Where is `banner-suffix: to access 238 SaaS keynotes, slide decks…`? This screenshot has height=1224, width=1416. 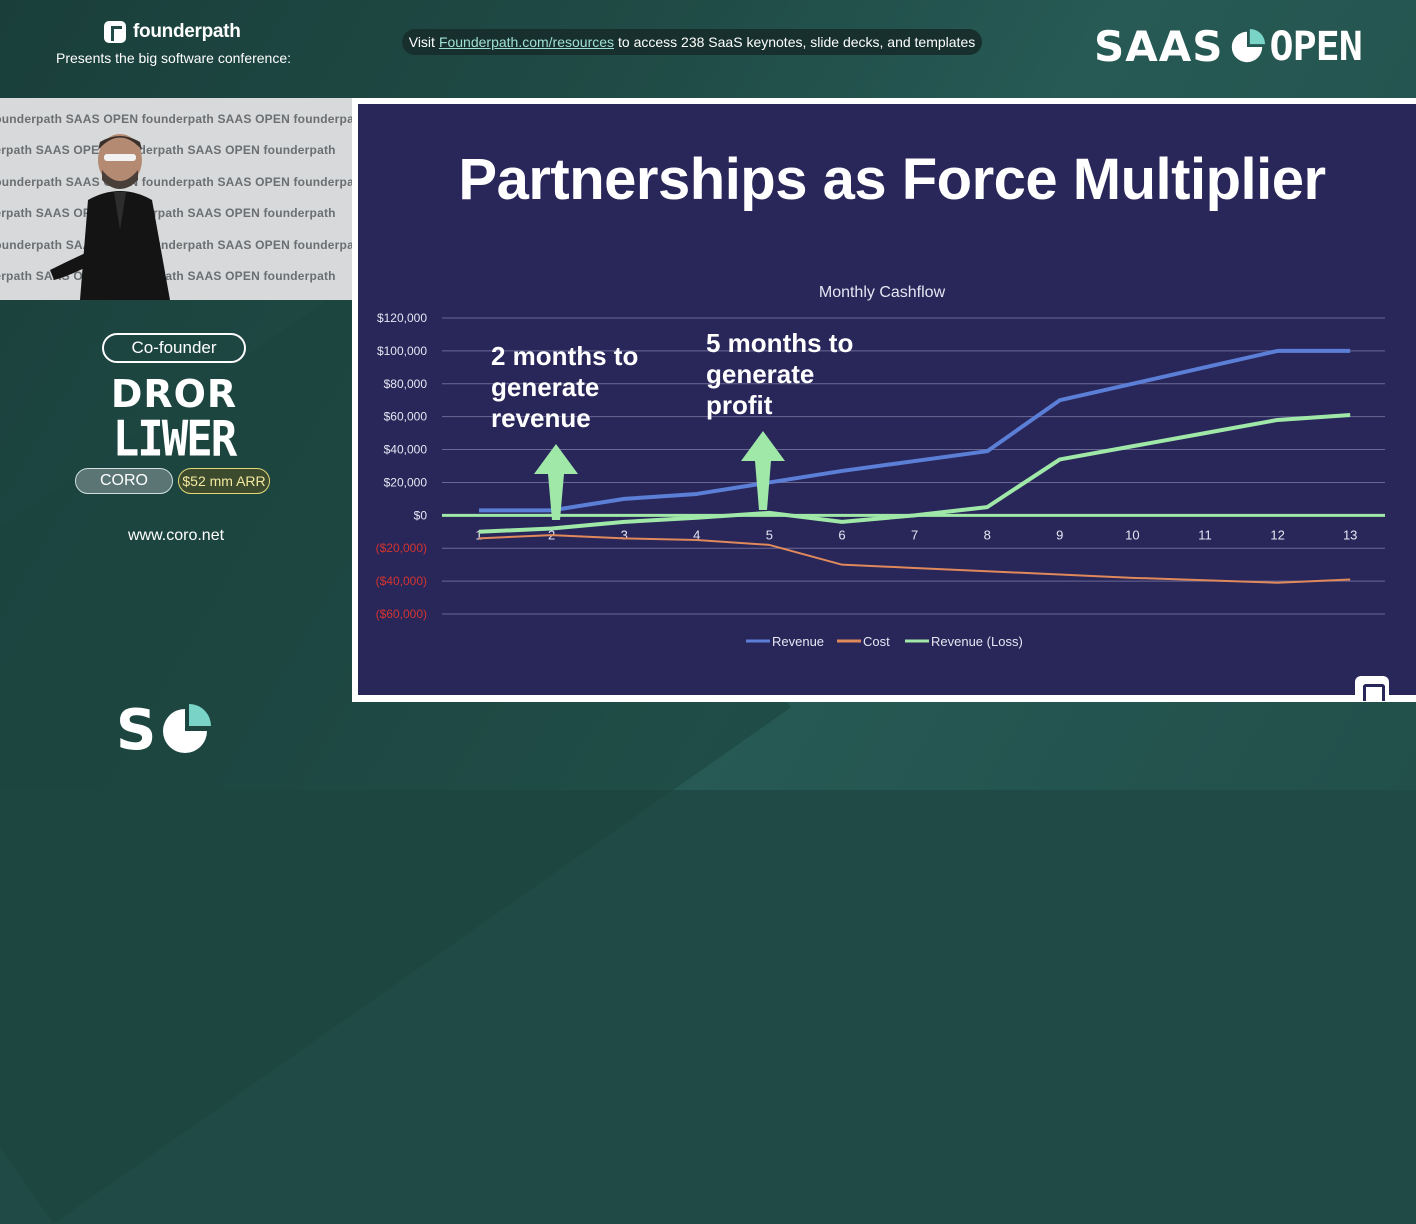 banner-suffix: to access 238 SaaS keynotes, slide decks… is located at coordinates (797, 42).